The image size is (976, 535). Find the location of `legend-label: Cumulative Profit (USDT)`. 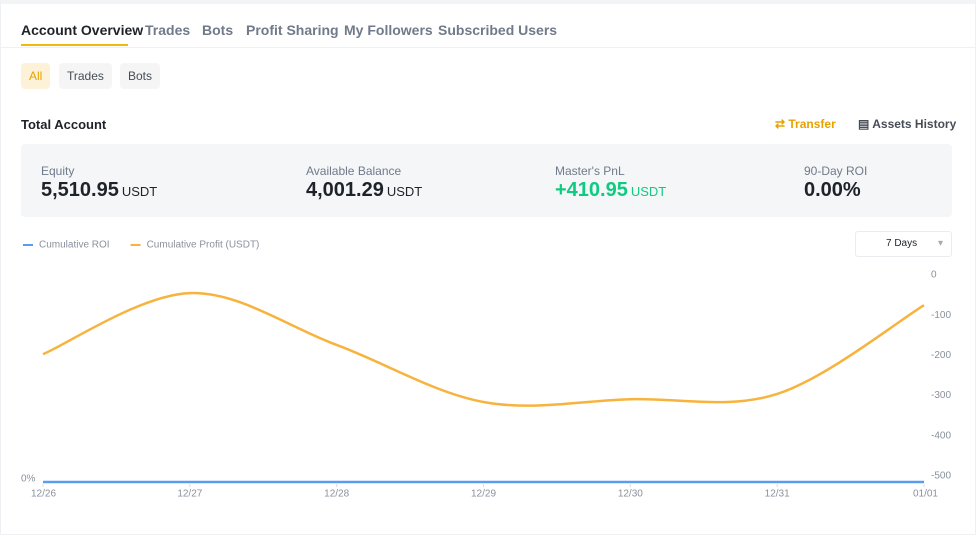

legend-label: Cumulative Profit (USDT) is located at coordinates (203, 245).